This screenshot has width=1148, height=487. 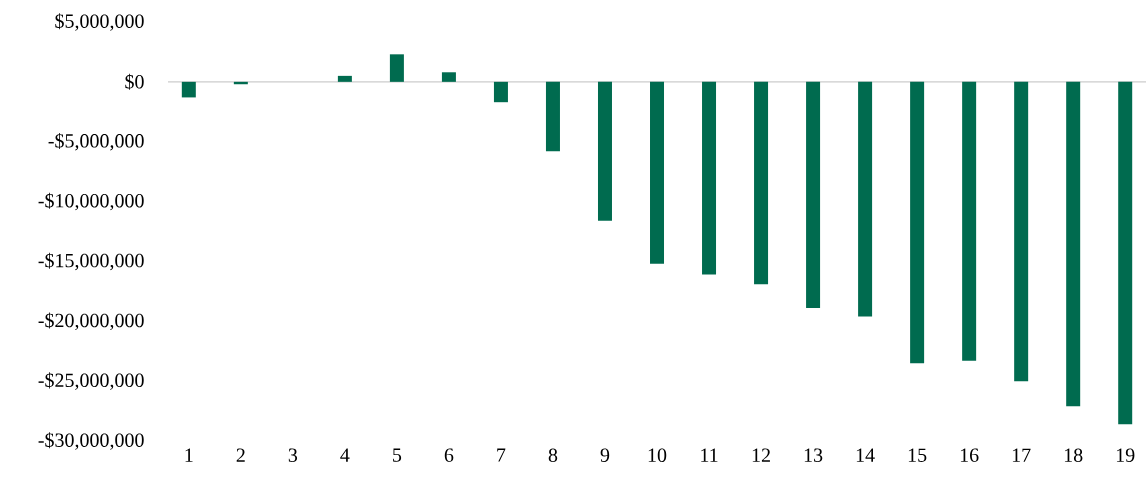 What do you see at coordinates (501, 455) in the screenshot?
I see `x-tick-label: 7` at bounding box center [501, 455].